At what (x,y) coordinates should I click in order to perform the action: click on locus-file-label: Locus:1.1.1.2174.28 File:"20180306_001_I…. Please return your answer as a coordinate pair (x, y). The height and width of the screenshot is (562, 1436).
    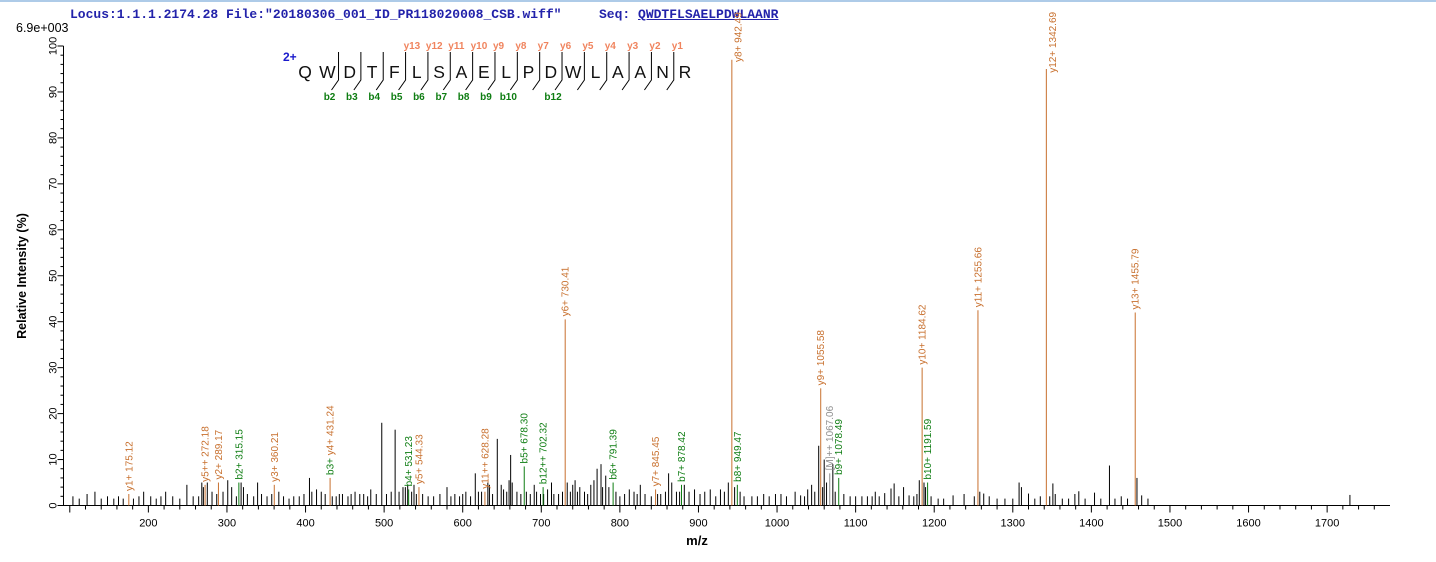
    Looking at the image, I should click on (316, 14).